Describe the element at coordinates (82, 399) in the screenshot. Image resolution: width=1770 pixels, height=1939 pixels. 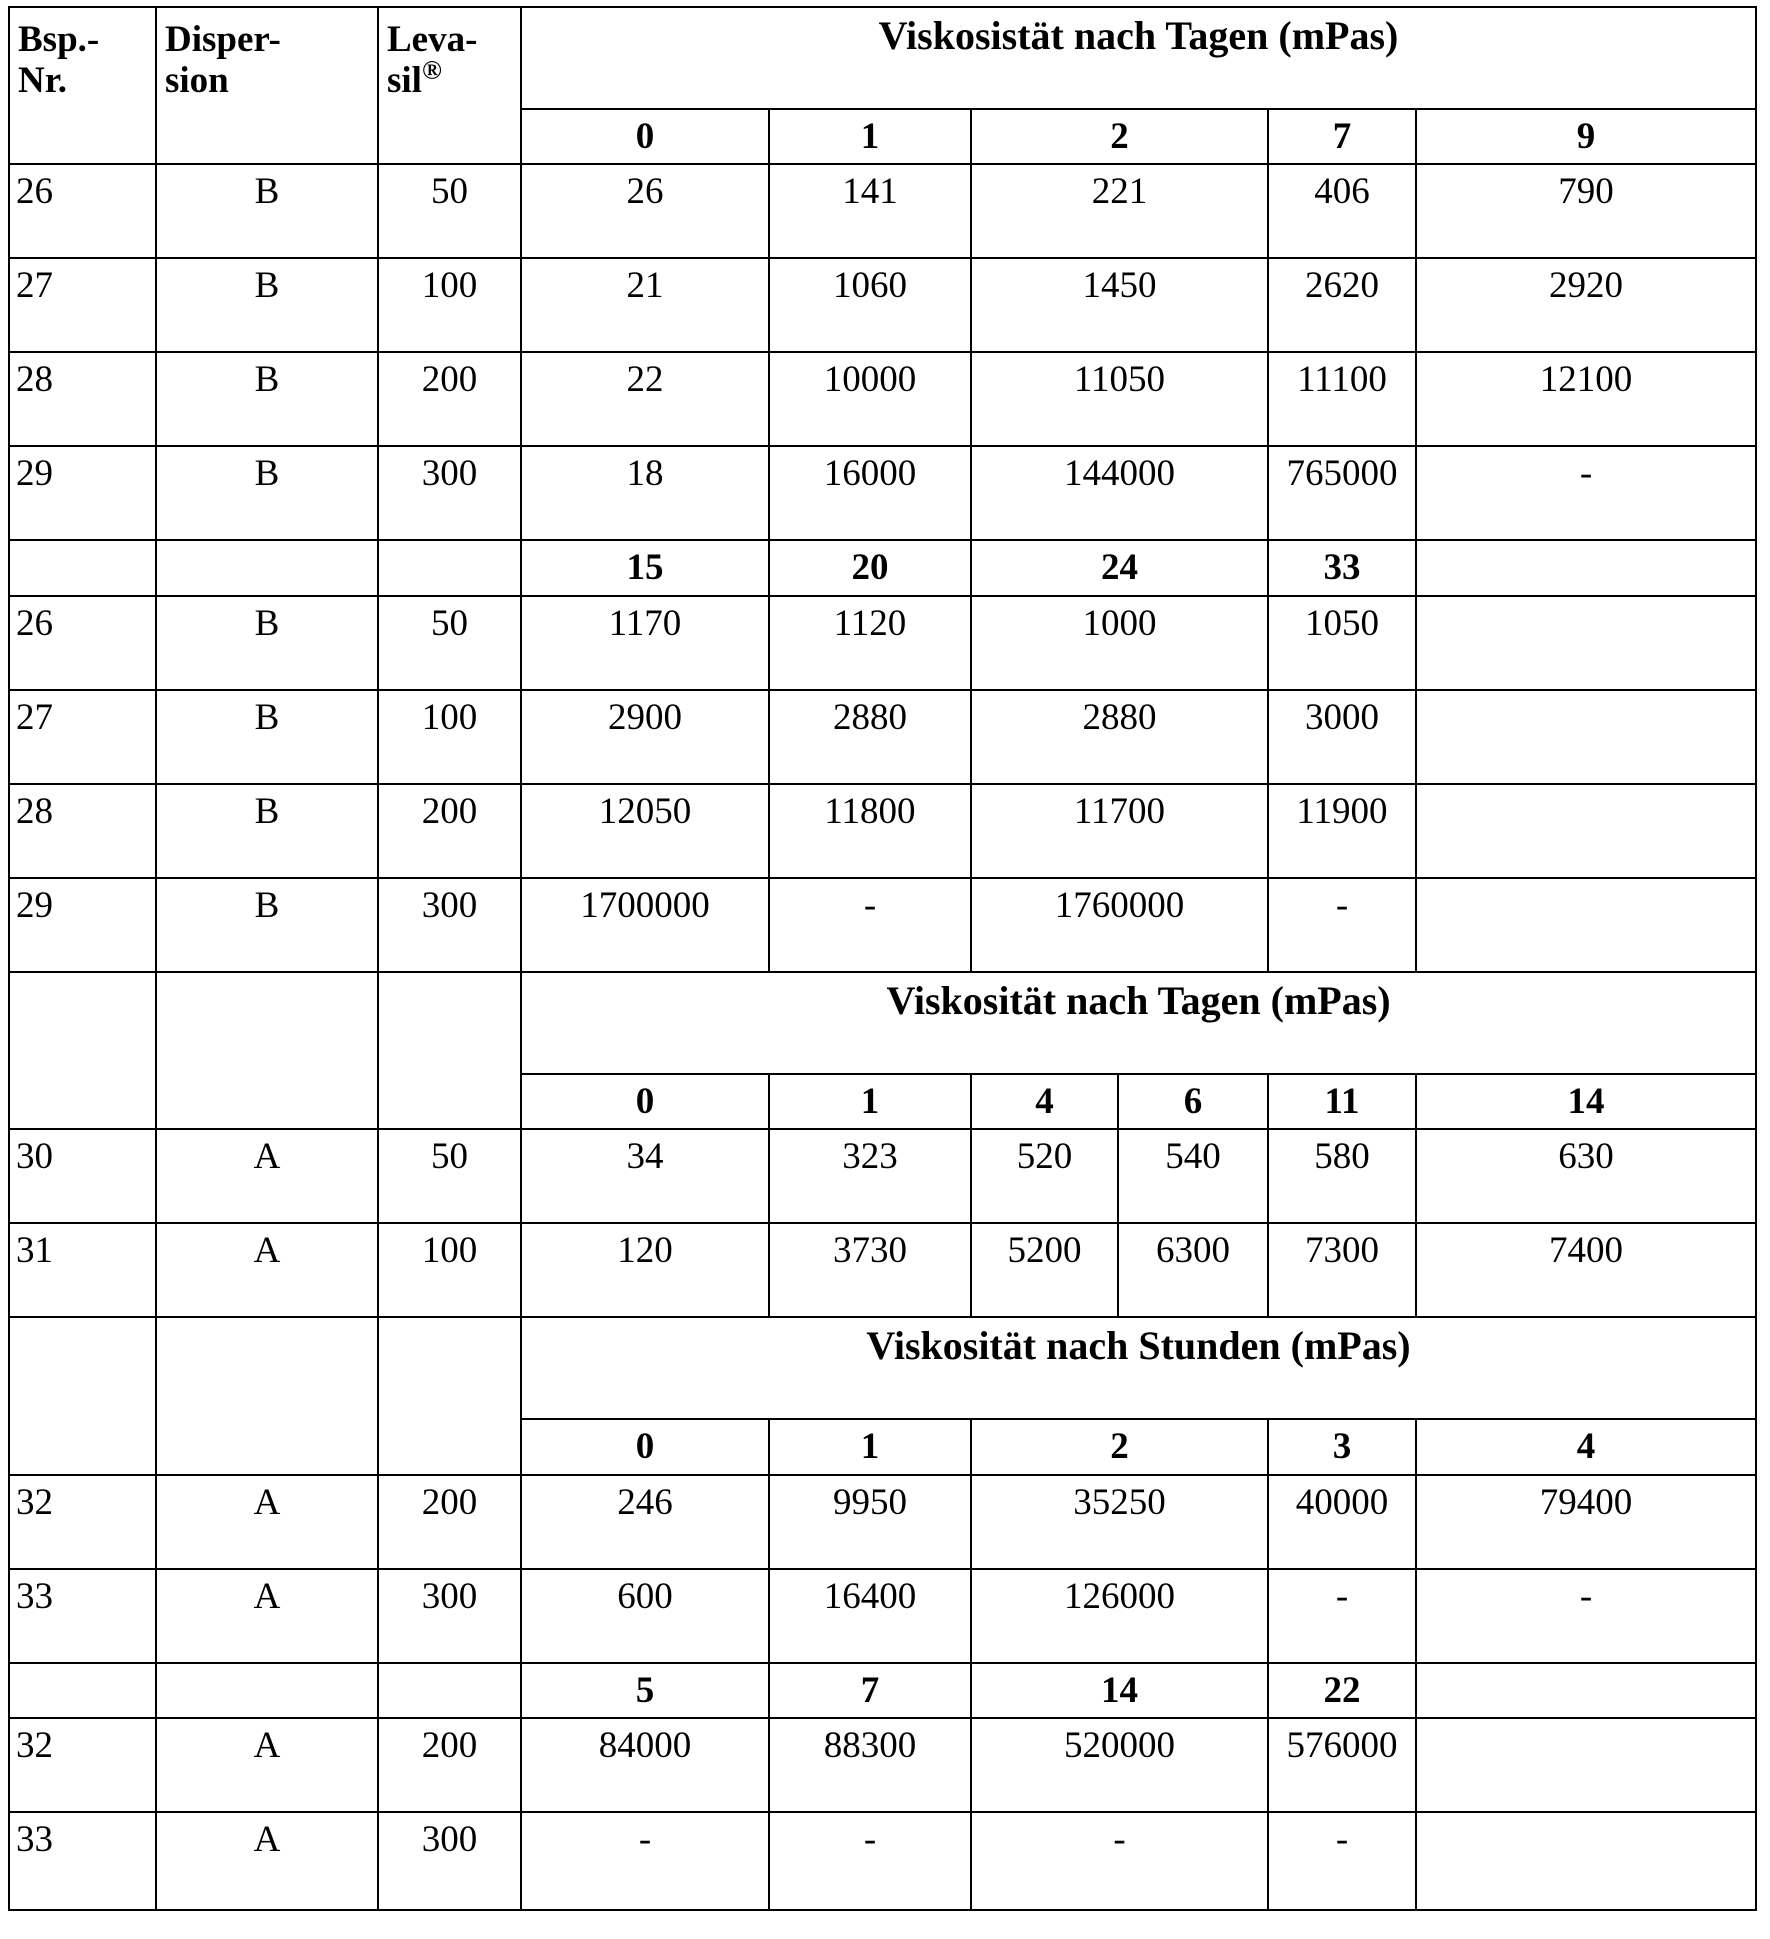
I see `cell-example-no: 28` at that location.